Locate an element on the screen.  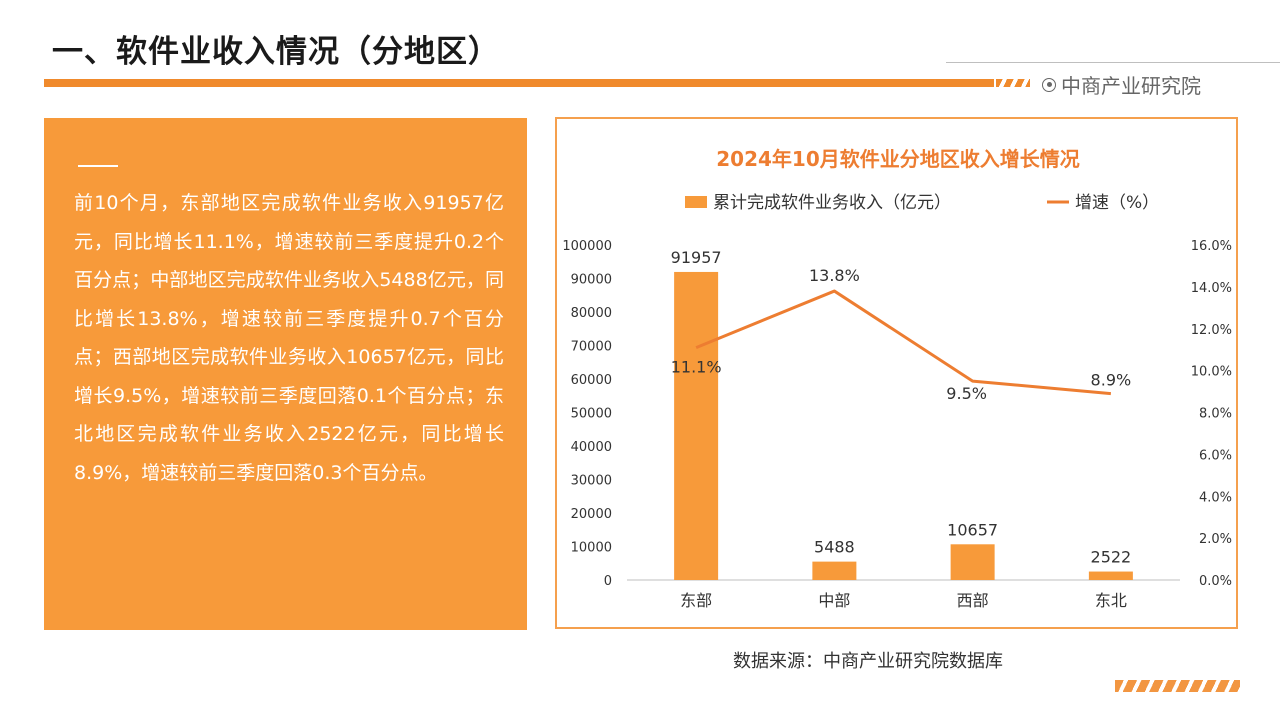
right-axis-tick-label: 12.0% is located at coordinates (1211, 330).